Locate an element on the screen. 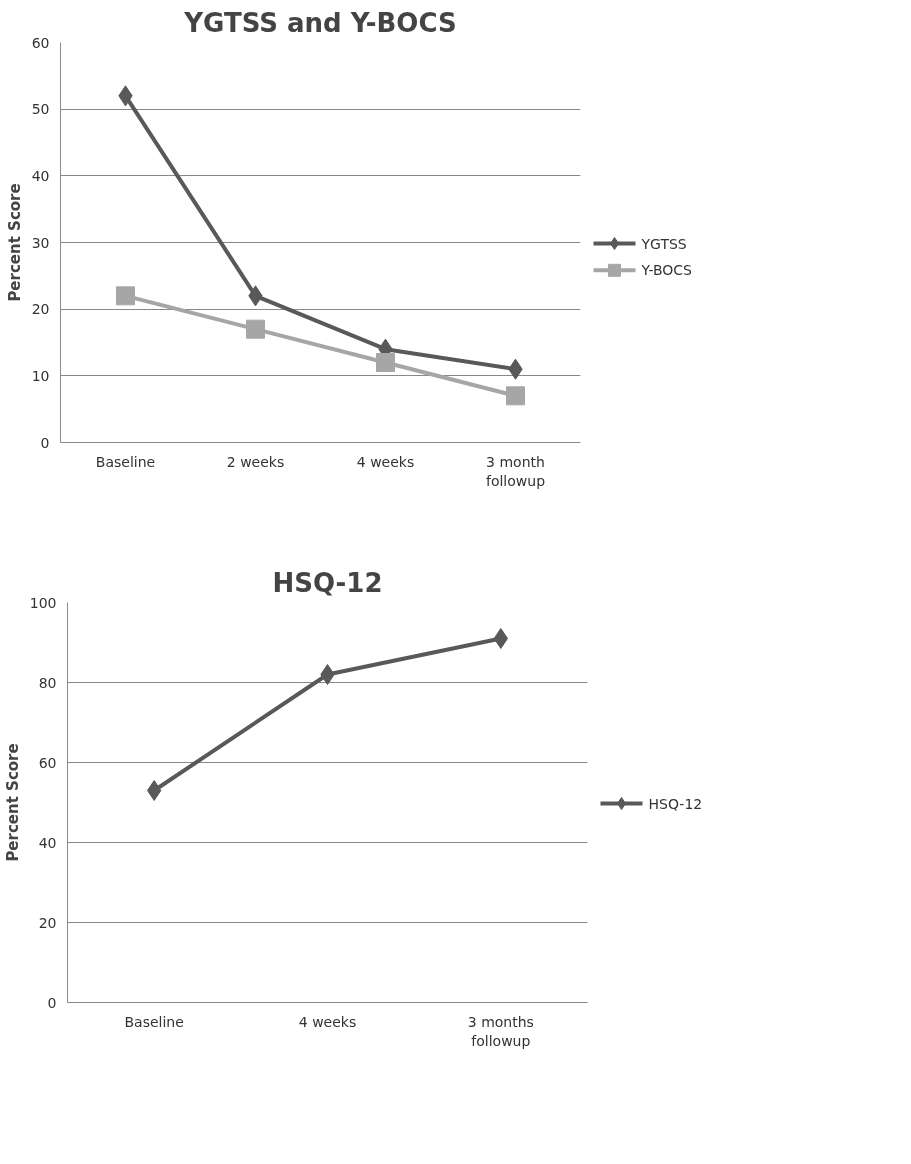 The height and width of the screenshot is (1164, 911). x-tick-label: 2 weeks is located at coordinates (255, 461).